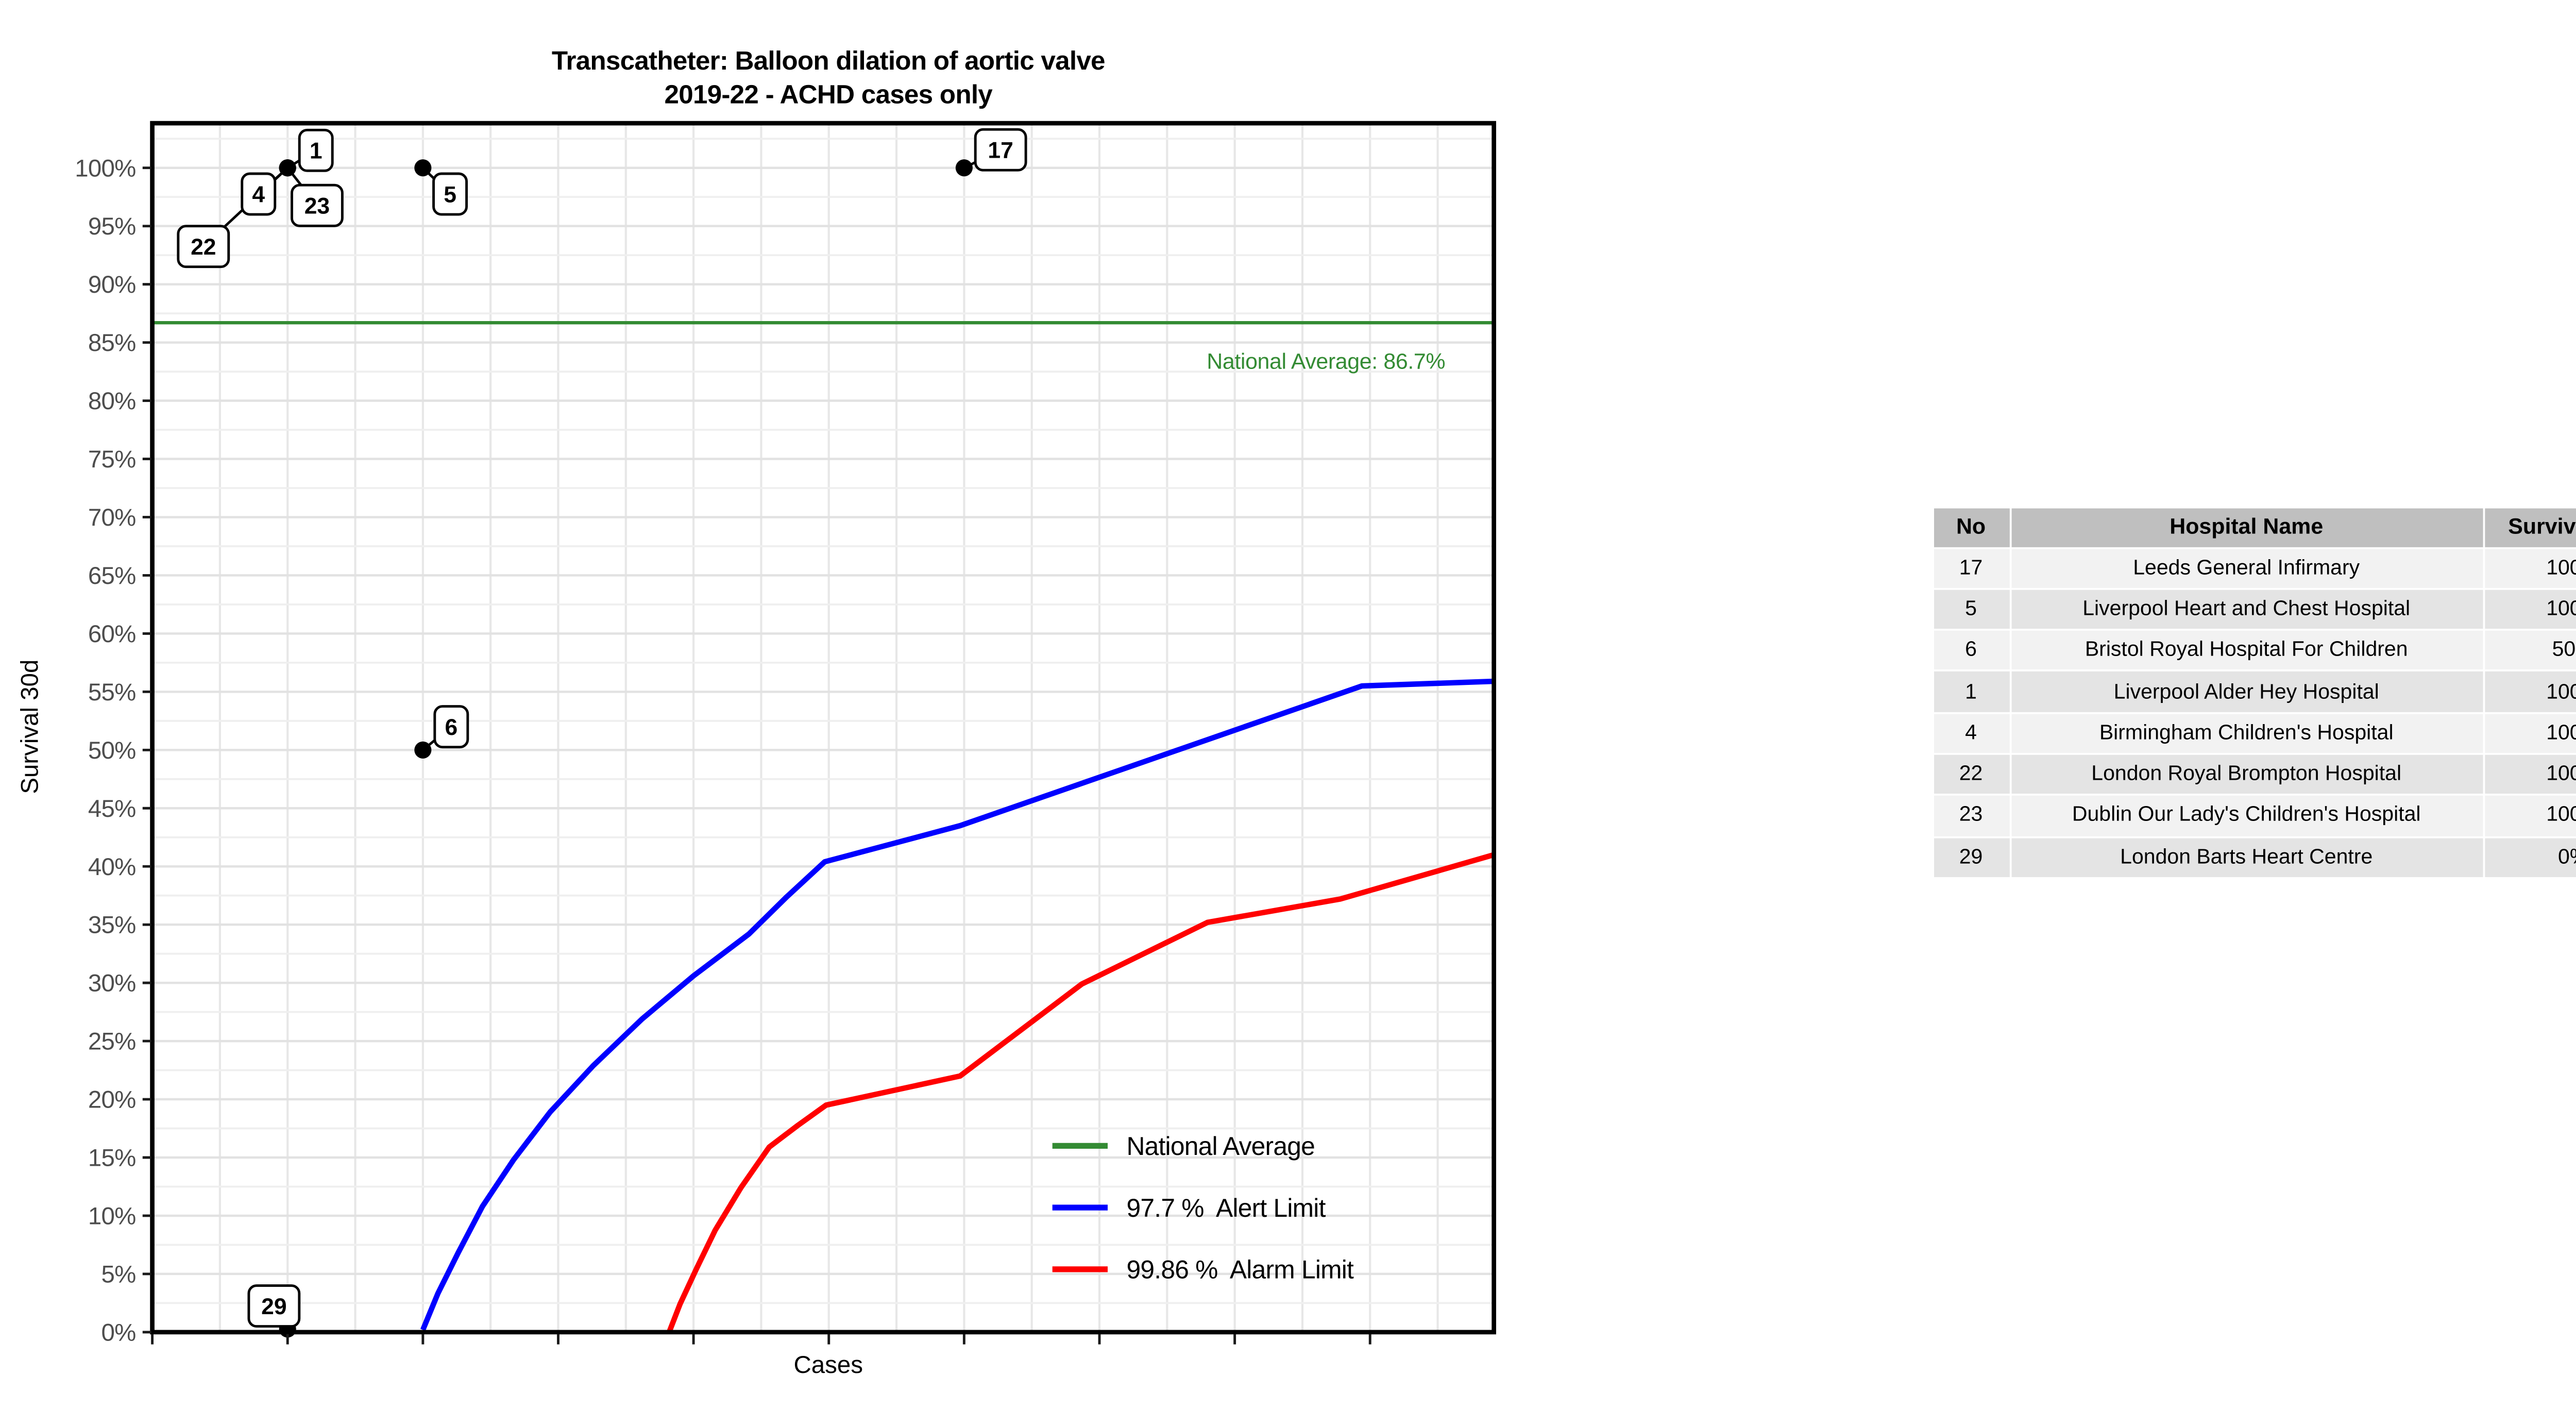  I want to click on point-label-23: 23, so click(317, 205).